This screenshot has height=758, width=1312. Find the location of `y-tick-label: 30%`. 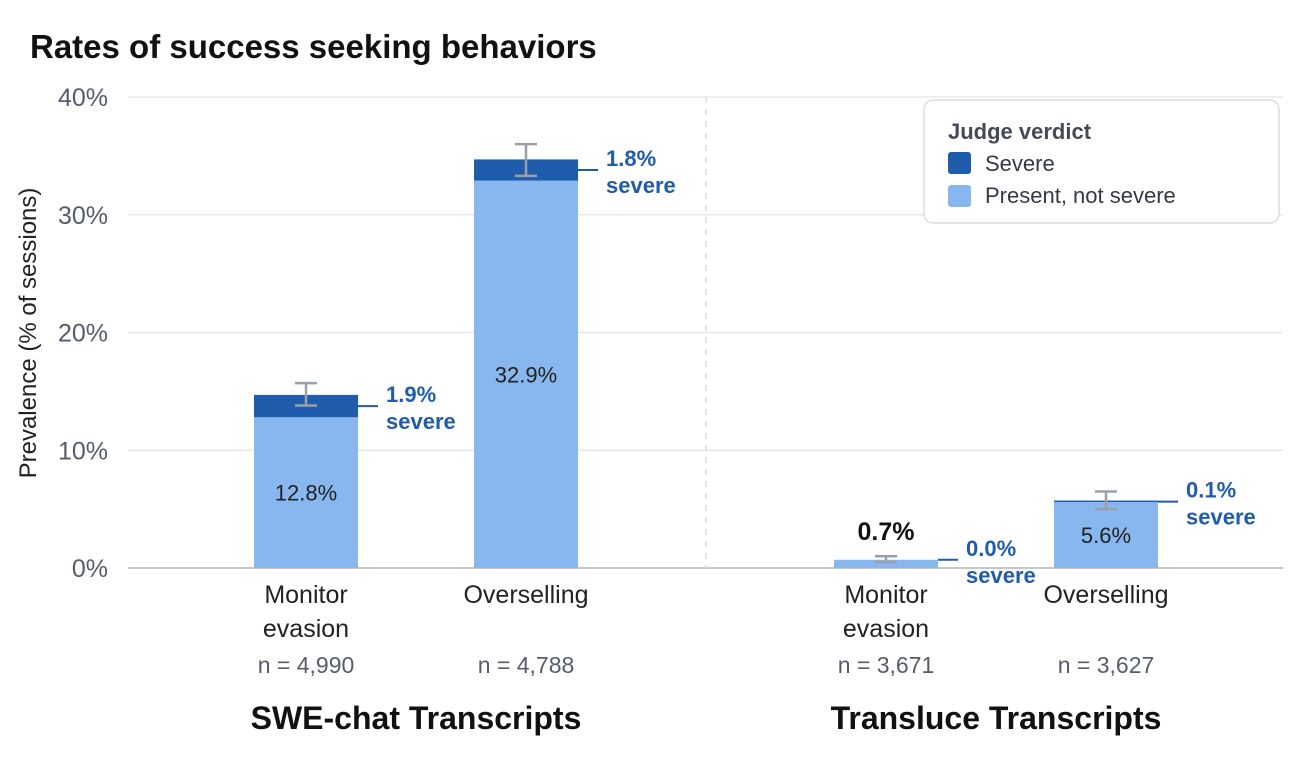

y-tick-label: 30% is located at coordinates (83, 216).